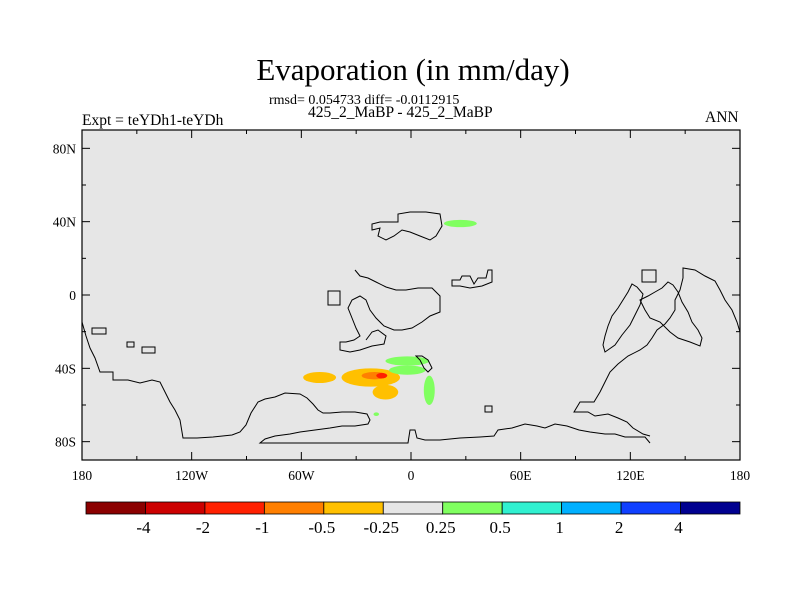  I want to click on y-tick-label: 40S, so click(65, 368).